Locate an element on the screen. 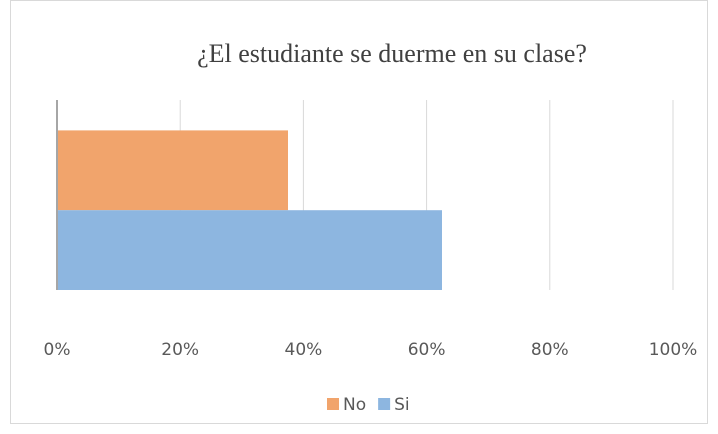 Image resolution: width=718 pixels, height=434 pixels. legend-label: No is located at coordinates (354, 405).